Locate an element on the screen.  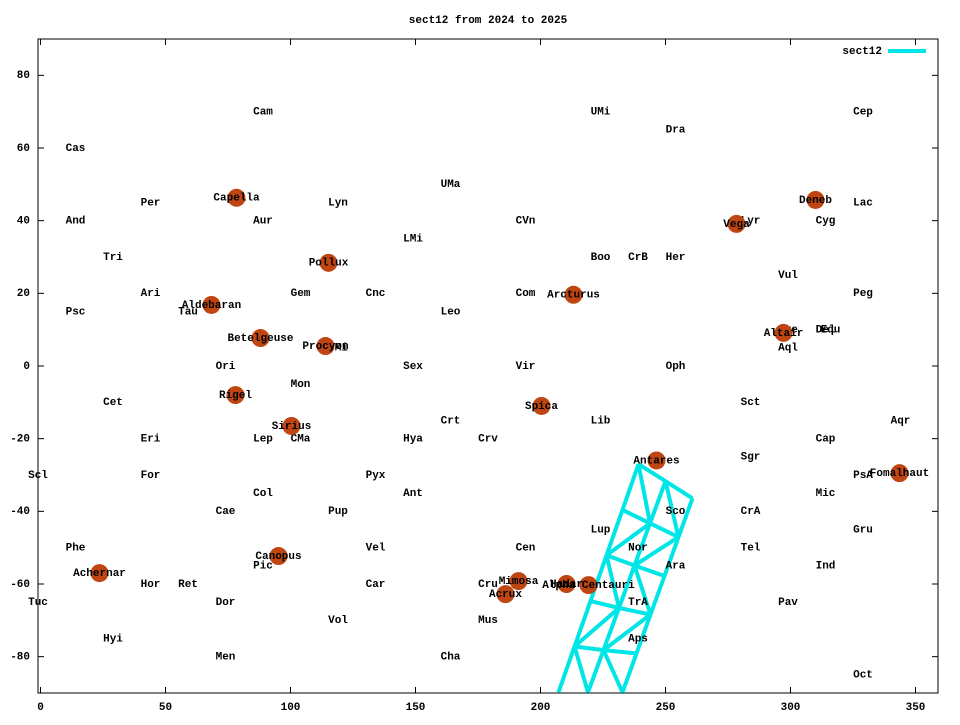
constellation-label: Men is located at coordinates (226, 658).